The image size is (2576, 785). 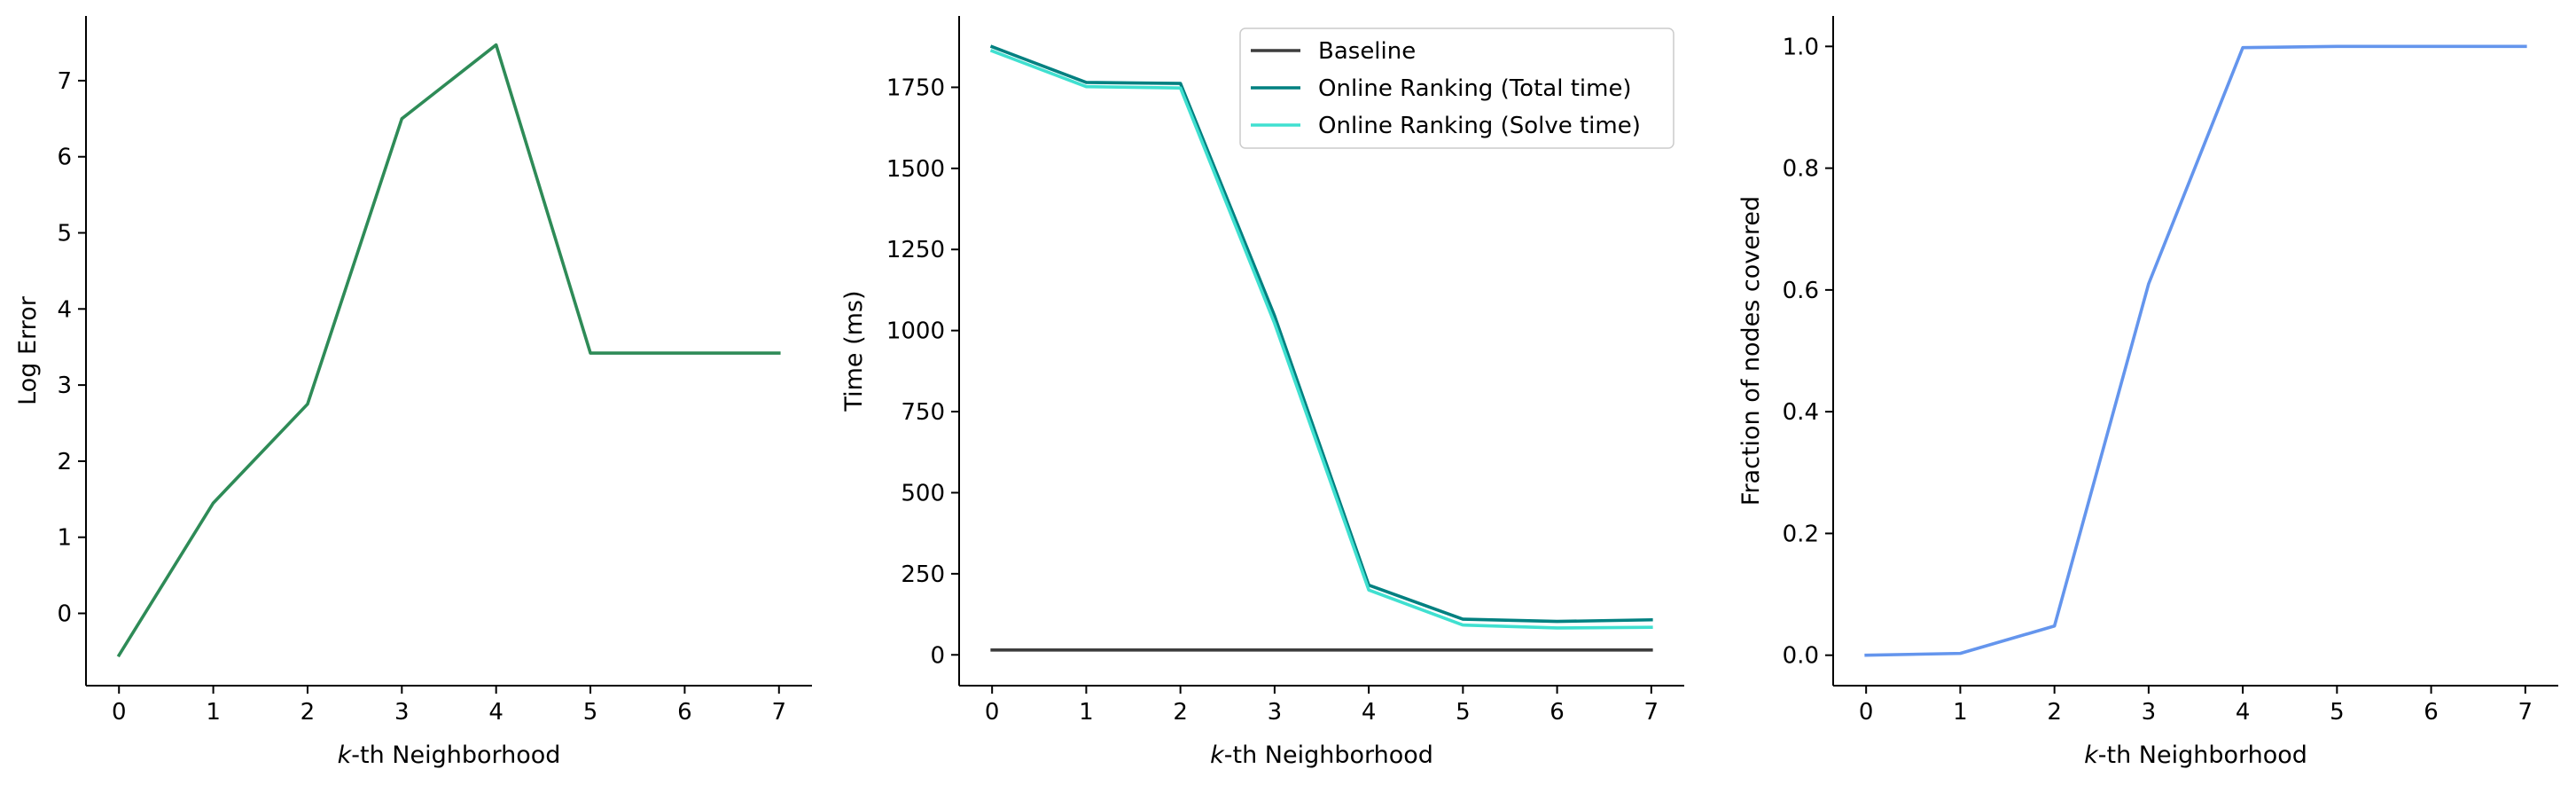 What do you see at coordinates (1801, 656) in the screenshot?
I see `y-tick-label: 0.0` at bounding box center [1801, 656].